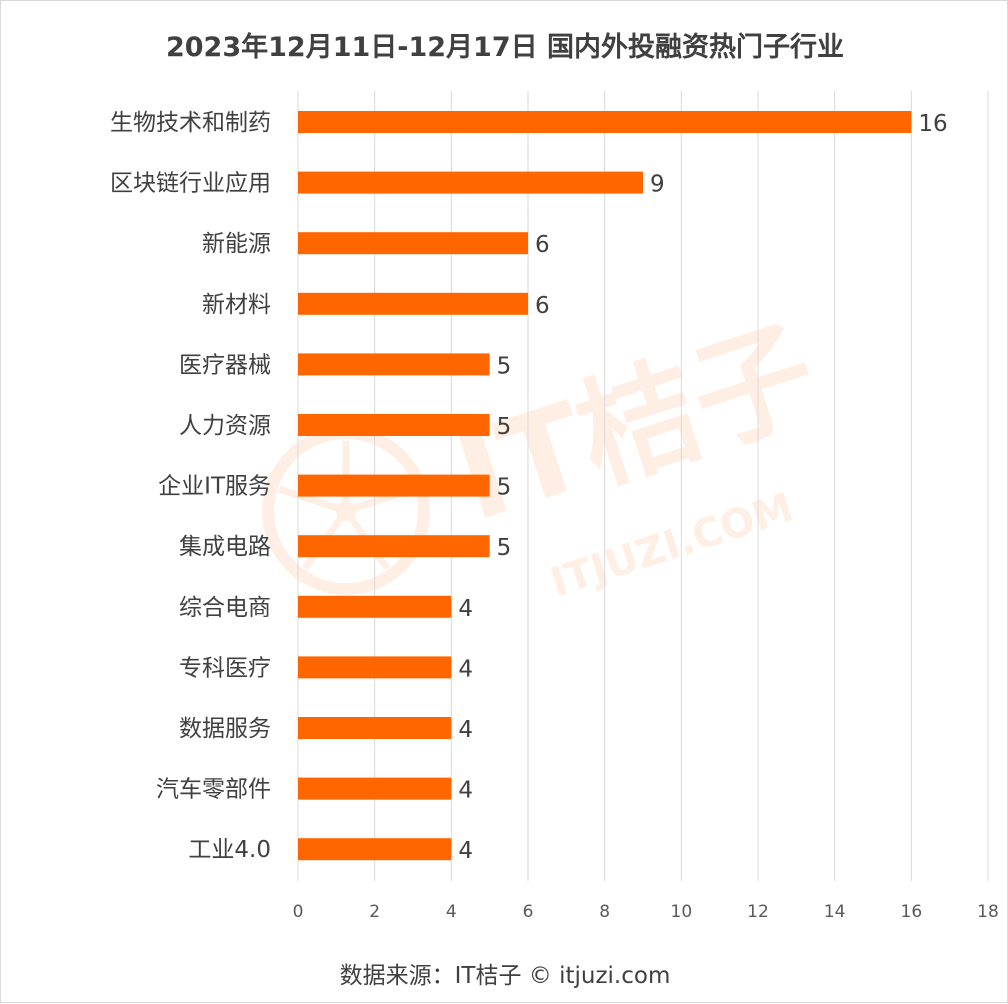 This screenshot has height=1004, width=1008. What do you see at coordinates (528, 912) in the screenshot?
I see `x-tick-label: 6` at bounding box center [528, 912].